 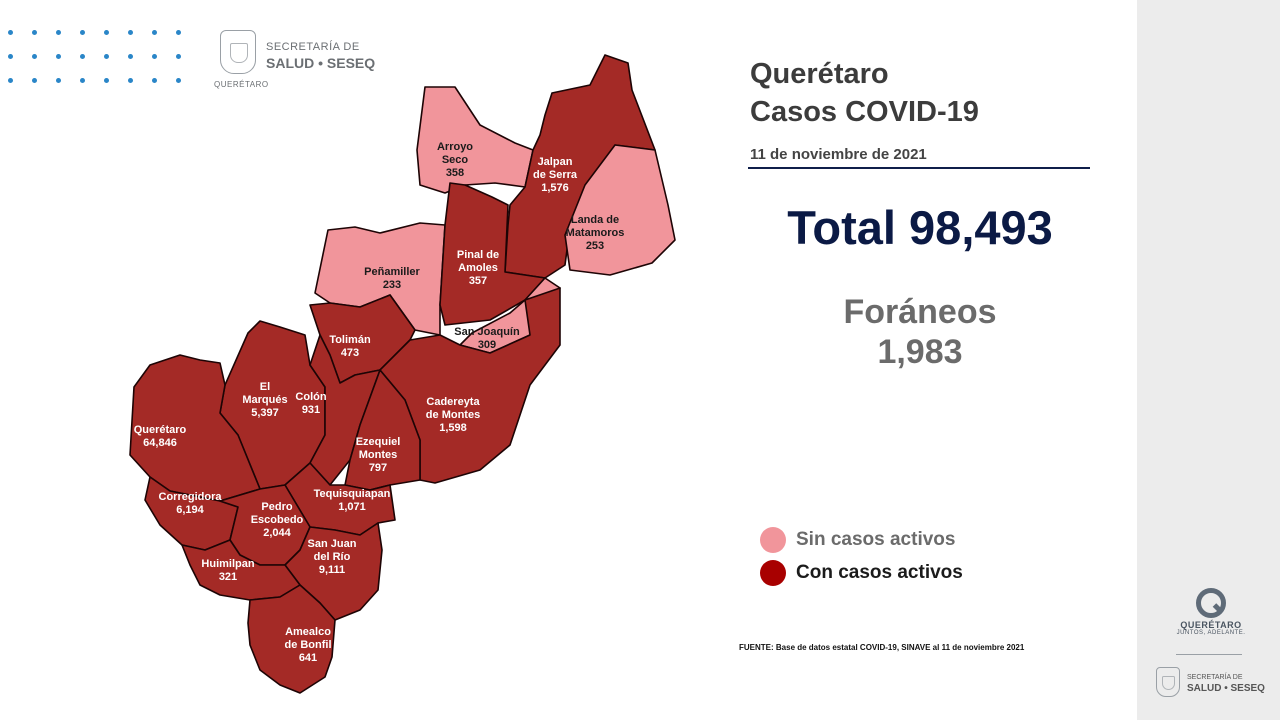 I want to click on legend-label-active: Con casos activos, so click(x=879, y=572).